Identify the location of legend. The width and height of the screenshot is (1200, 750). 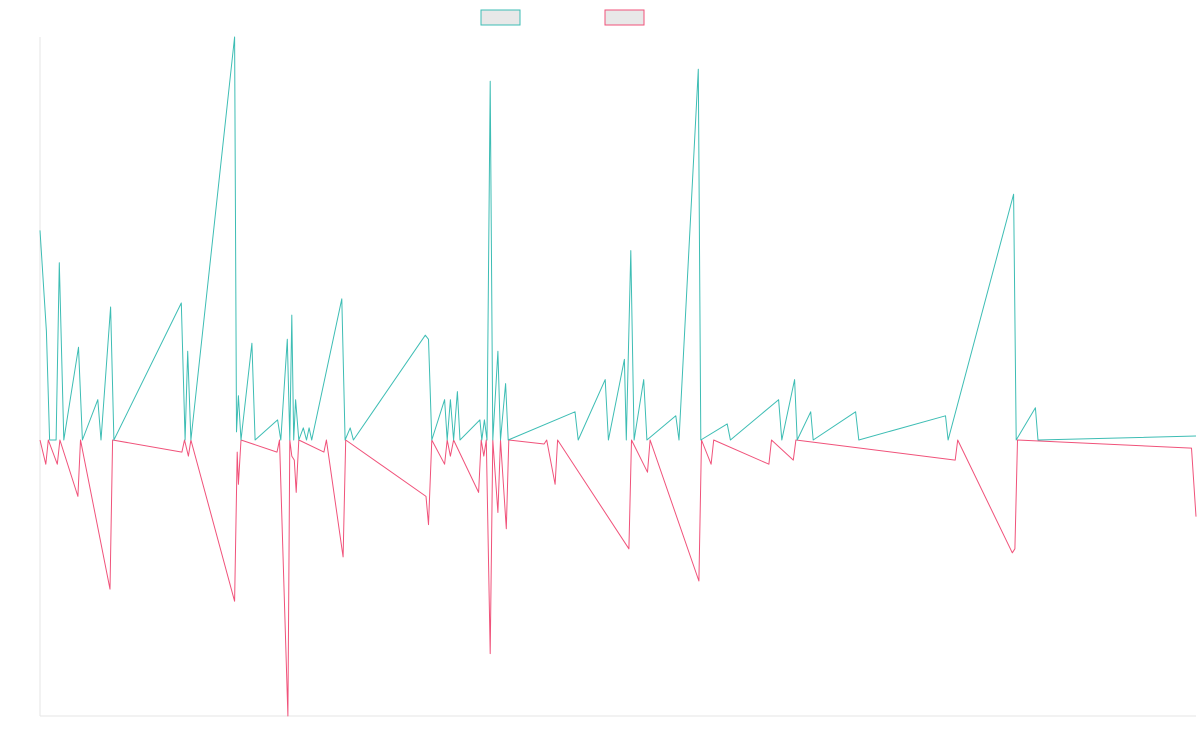
(562, 17).